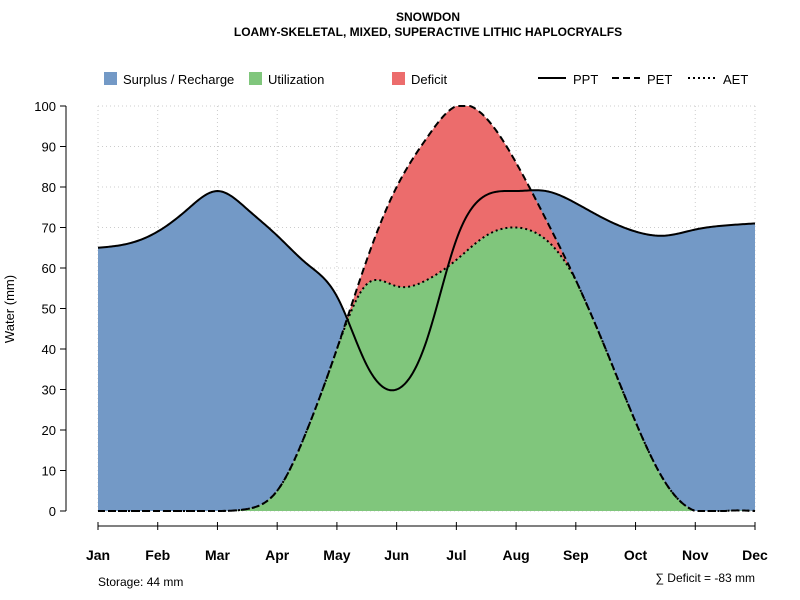  Describe the element at coordinates (178, 79) in the screenshot. I see `legend-label-surplus: Surplus / Recharge` at that location.